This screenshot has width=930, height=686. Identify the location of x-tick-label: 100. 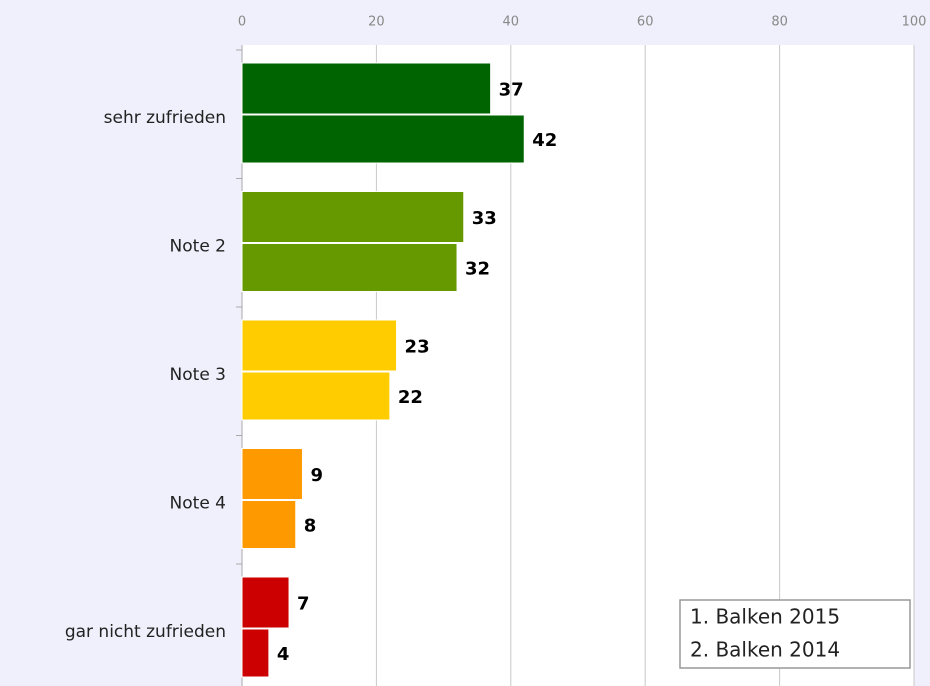
(914, 22).